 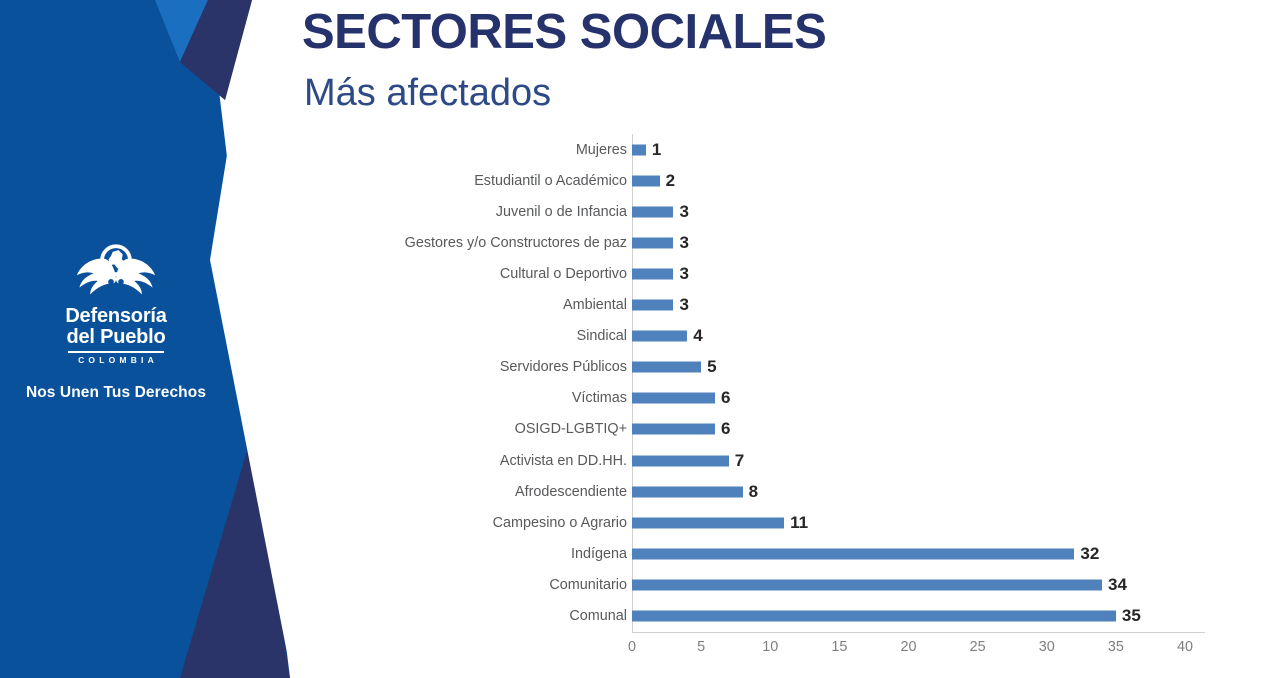 I want to click on sidebar-dark-accent-bottom, so click(x=235, y=554).